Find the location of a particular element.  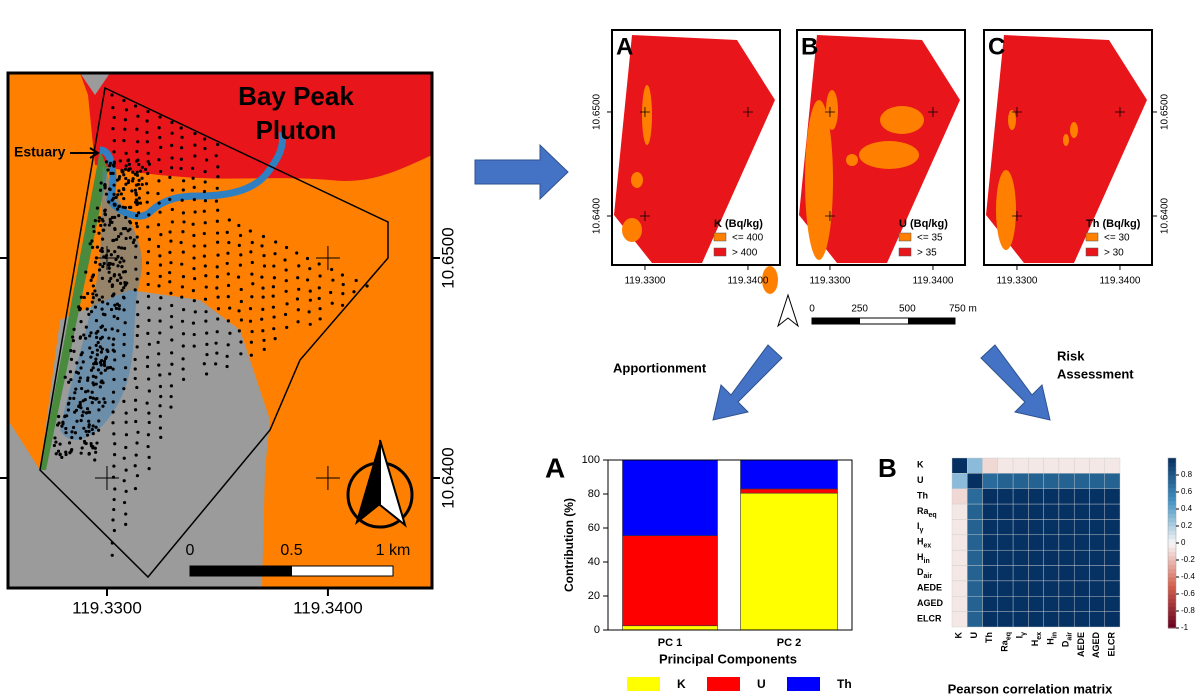

label-text: H is located at coordinates (920, 542).